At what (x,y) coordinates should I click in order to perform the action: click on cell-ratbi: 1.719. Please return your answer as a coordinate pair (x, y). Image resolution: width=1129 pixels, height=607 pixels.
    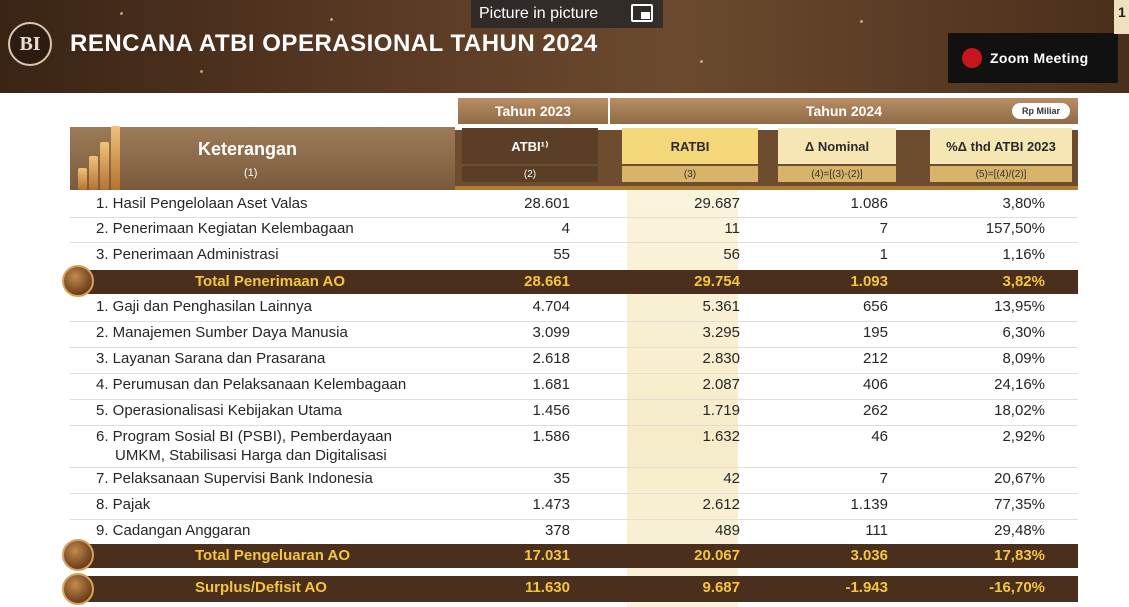
    Looking at the image, I should click on (721, 410).